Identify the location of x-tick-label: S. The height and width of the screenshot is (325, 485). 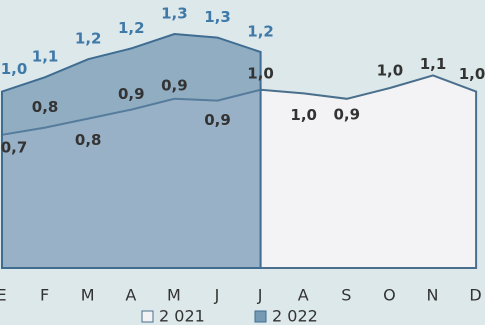
(346, 295).